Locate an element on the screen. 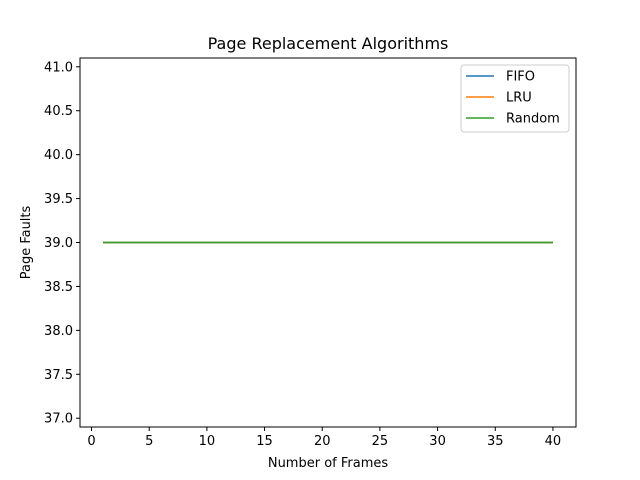 This screenshot has height=480, width=640. chart-title: Page Replacement Algorithms is located at coordinates (328, 43).